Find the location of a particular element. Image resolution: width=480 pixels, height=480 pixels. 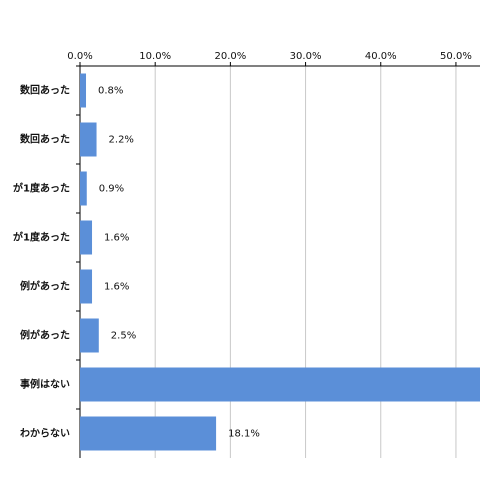

value-label: 0.8% is located at coordinates (110, 91).